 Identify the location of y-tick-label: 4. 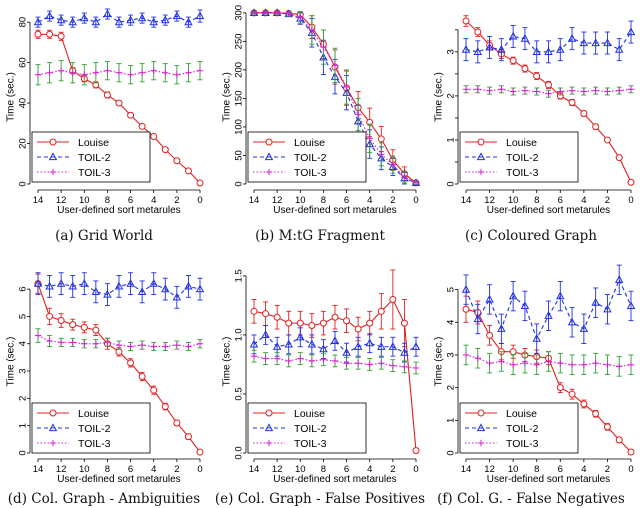
(23, 343).